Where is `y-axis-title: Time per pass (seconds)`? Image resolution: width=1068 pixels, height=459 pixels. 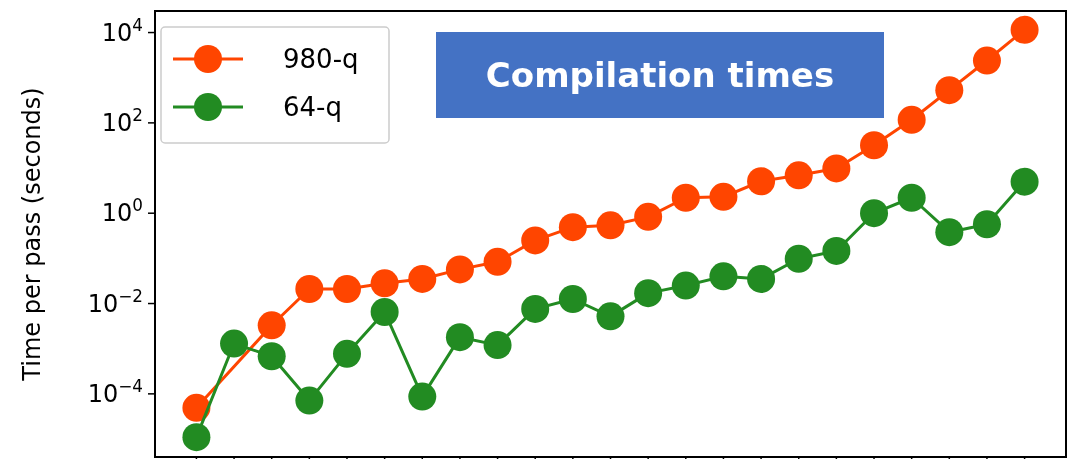 y-axis-title: Time per pass (seconds) is located at coordinates (32, 234).